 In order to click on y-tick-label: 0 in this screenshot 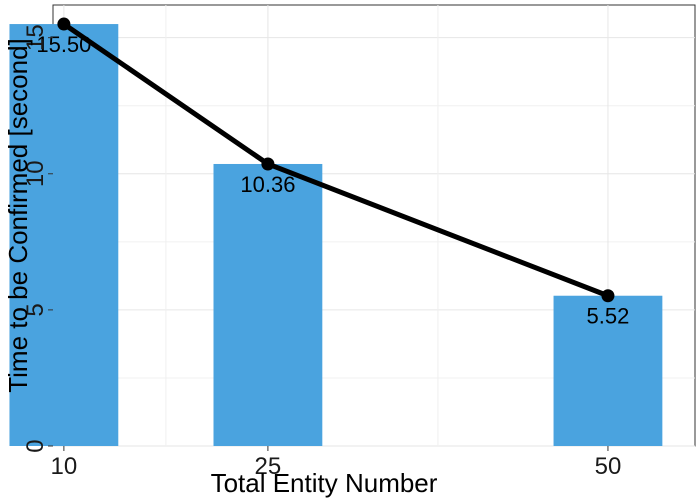, I will do `click(35, 445)`.